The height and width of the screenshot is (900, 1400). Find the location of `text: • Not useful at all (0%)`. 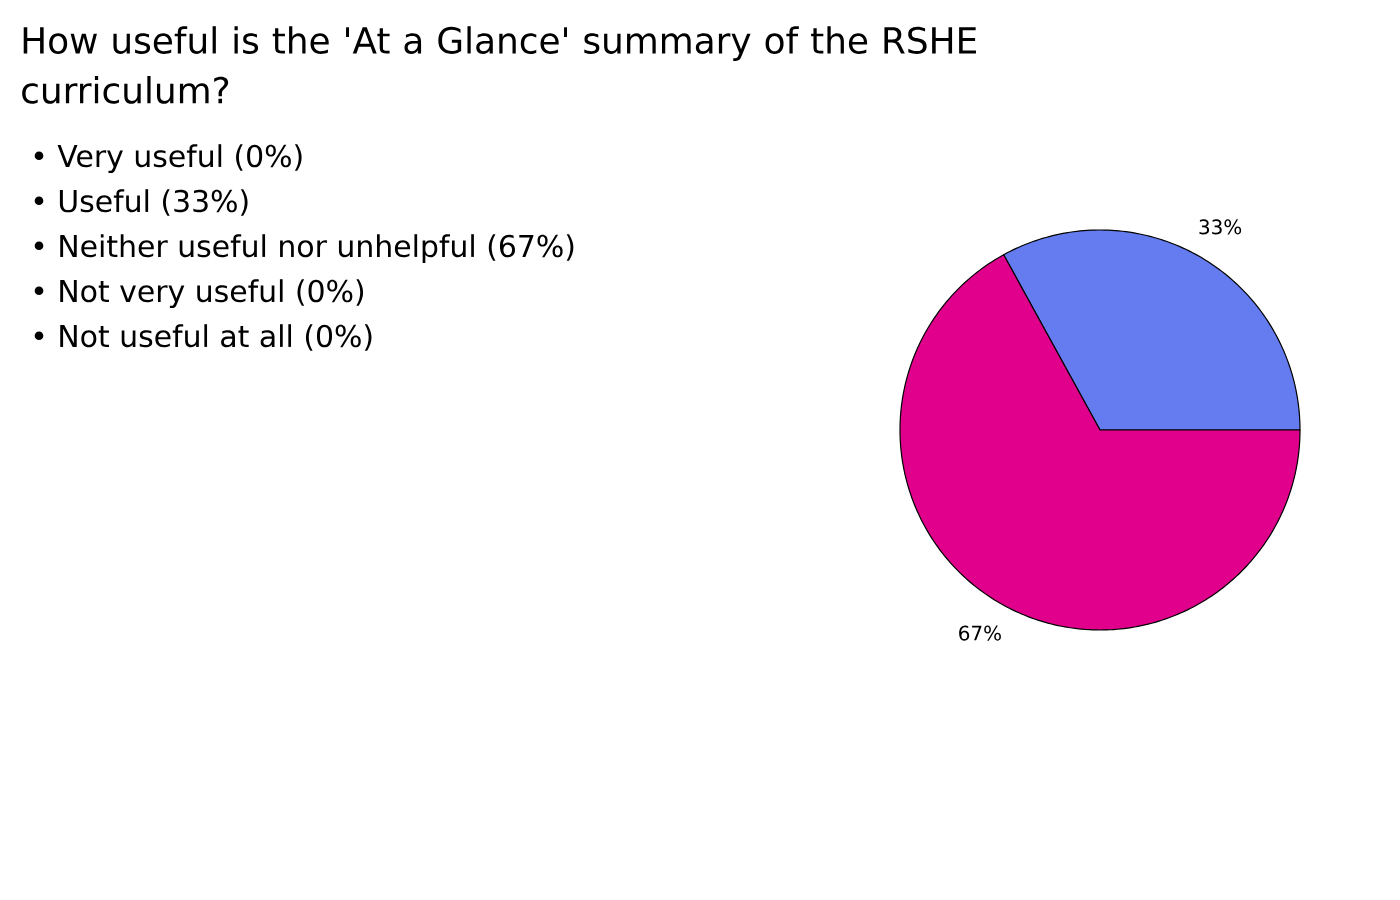

text: • Not useful at all (0%) is located at coordinates (203, 337).